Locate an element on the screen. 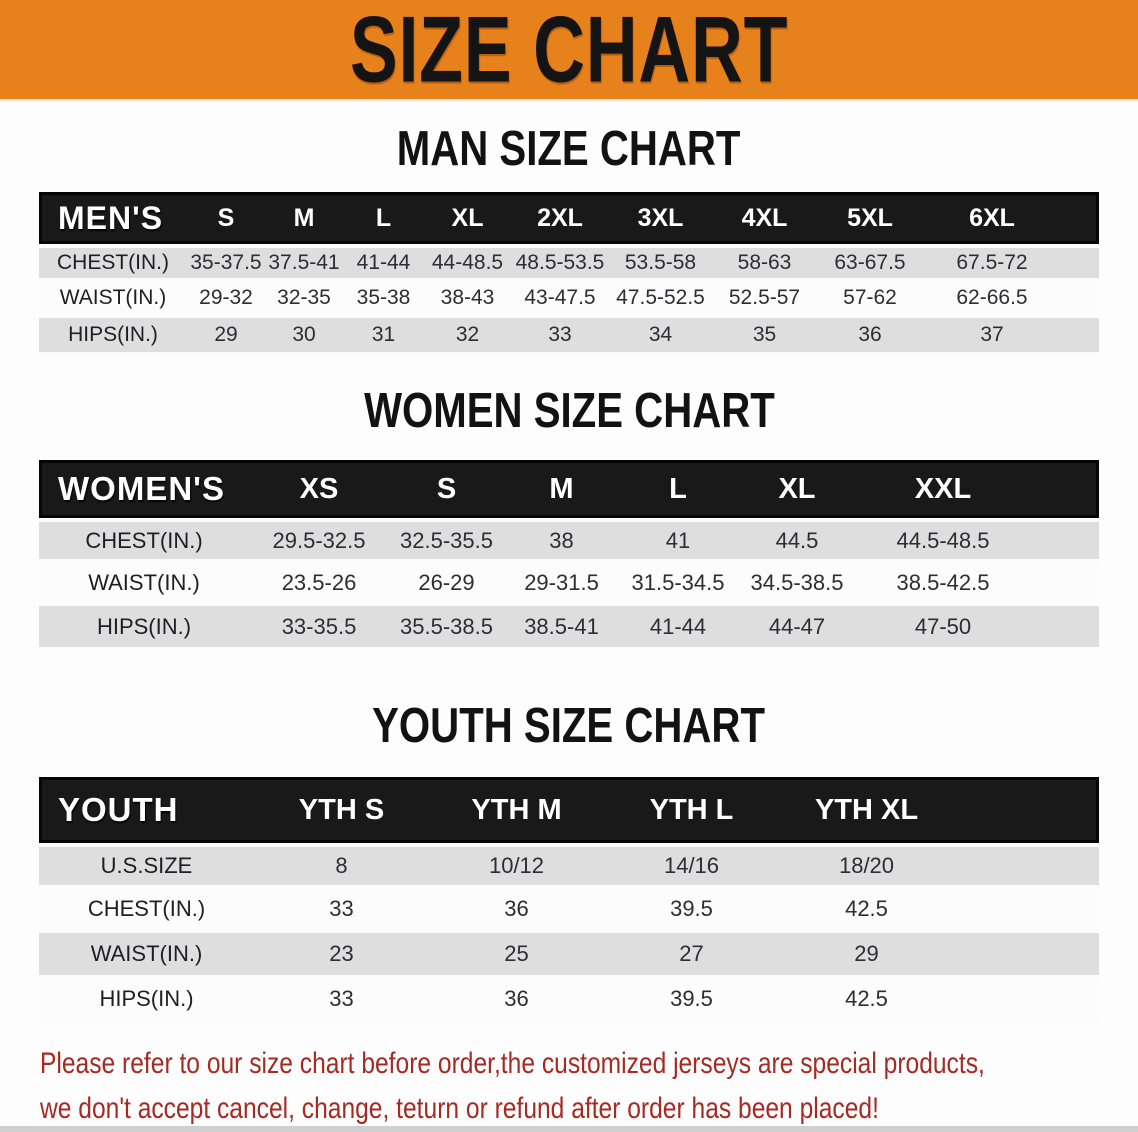  size-value-cell: 23.5-26 is located at coordinates (319, 584).